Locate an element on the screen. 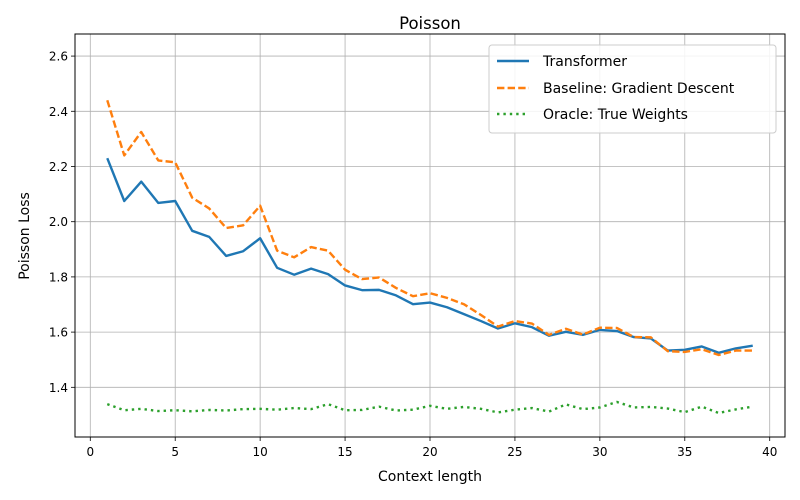 Image resolution: width=800 pixels, height=500 pixels. chart-title: Poisson is located at coordinates (430, 23).